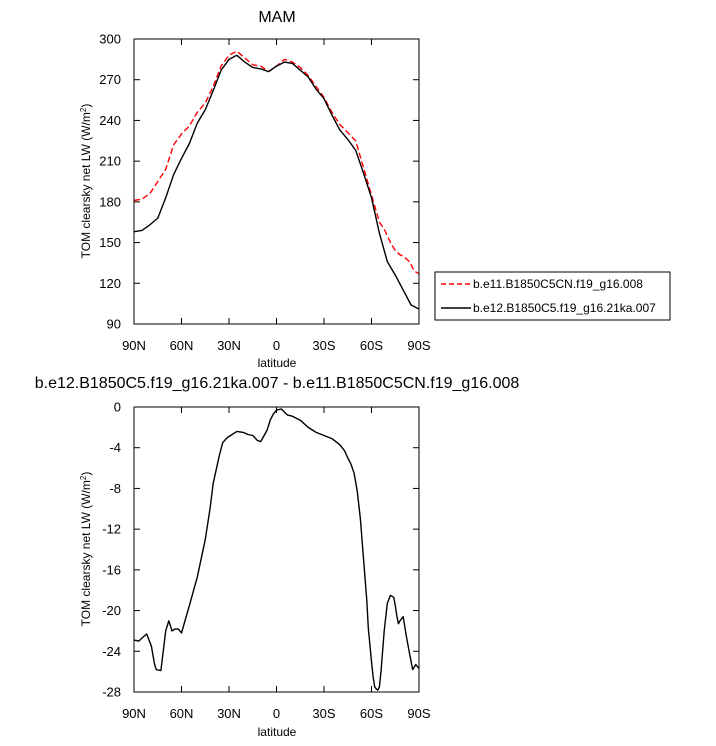 This screenshot has height=746, width=716. What do you see at coordinates (86, 106) in the screenshot?
I see `top-y-axis-label-end: )` at bounding box center [86, 106].